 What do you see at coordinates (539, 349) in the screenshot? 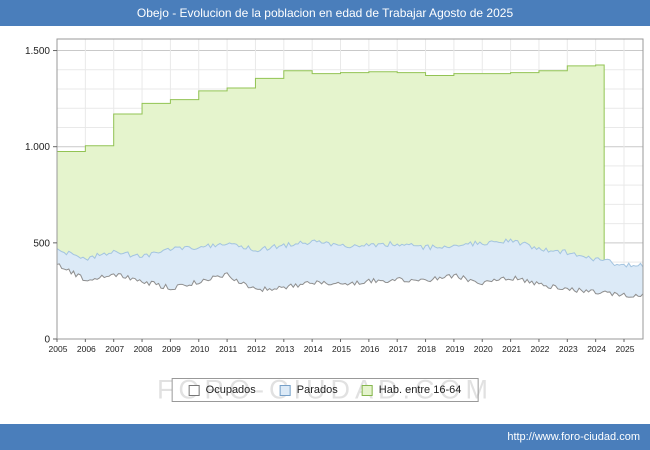
I see `svg-text: 2022` at bounding box center [539, 349].